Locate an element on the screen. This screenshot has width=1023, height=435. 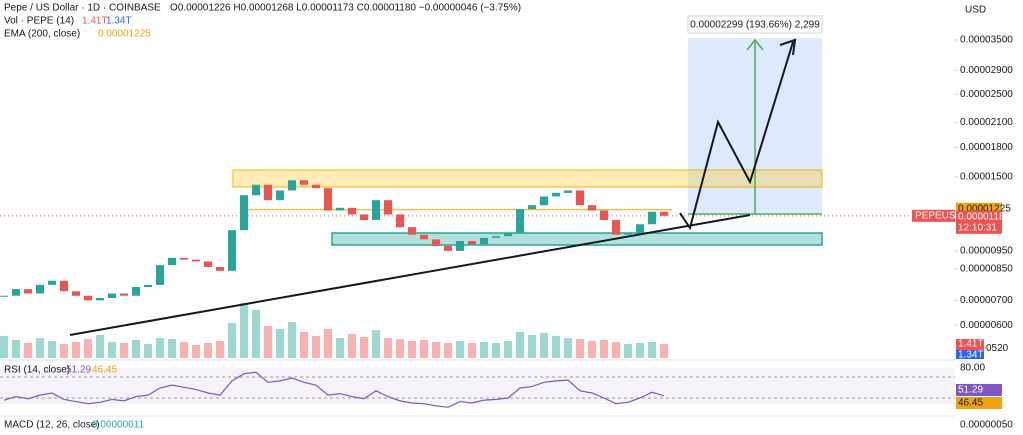
rsi-label: RSI (14, close) is located at coordinates (37, 370).